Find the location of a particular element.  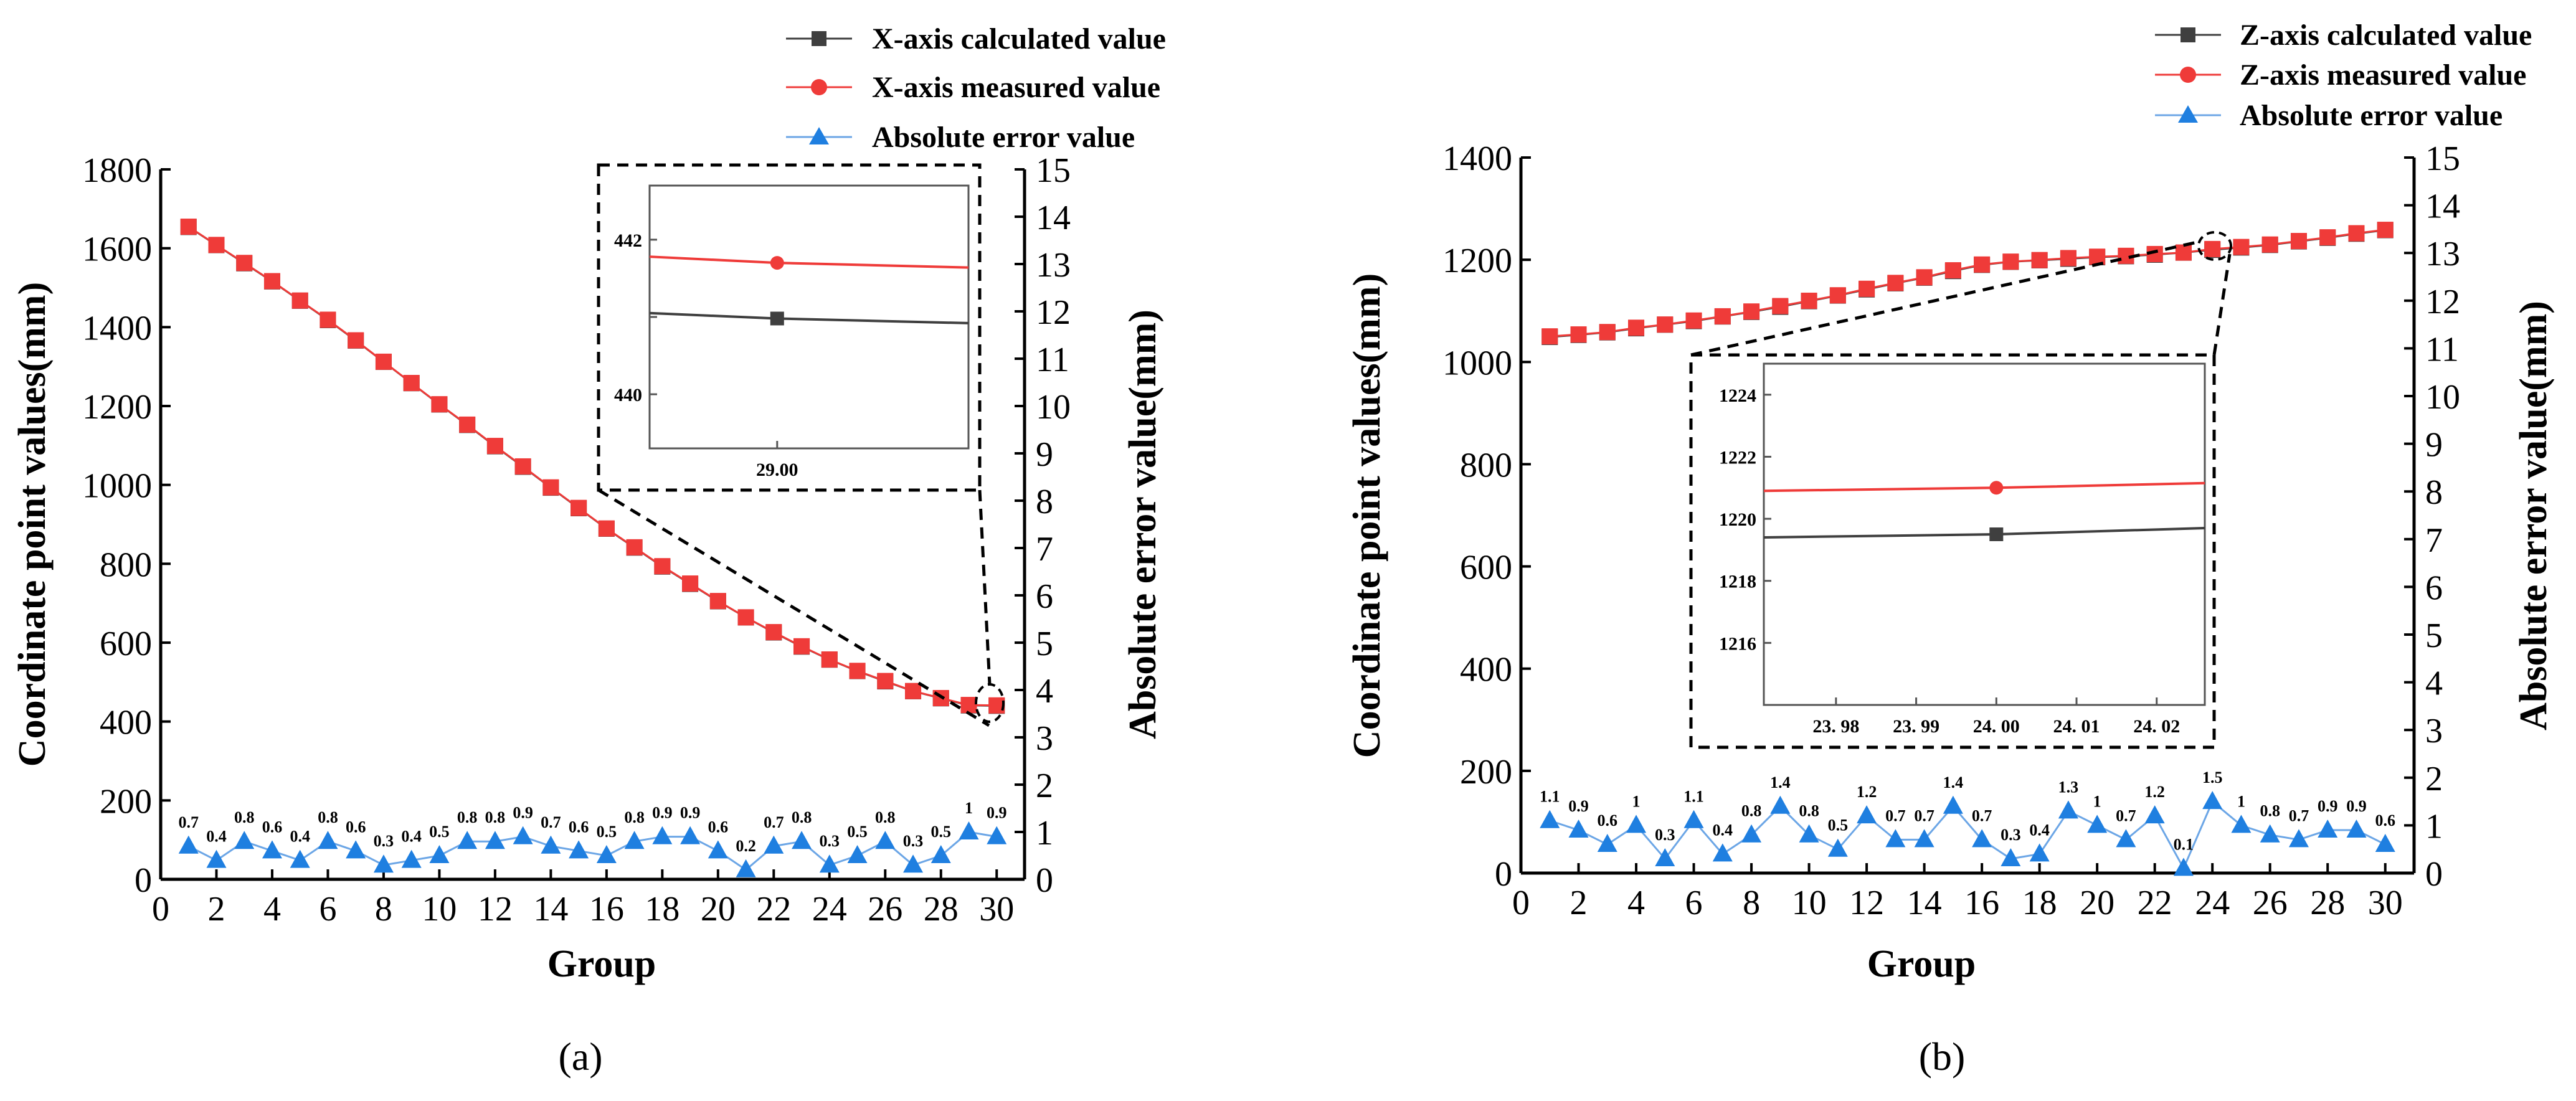

inset-x-tick-label: 23. 98 is located at coordinates (1836, 726).